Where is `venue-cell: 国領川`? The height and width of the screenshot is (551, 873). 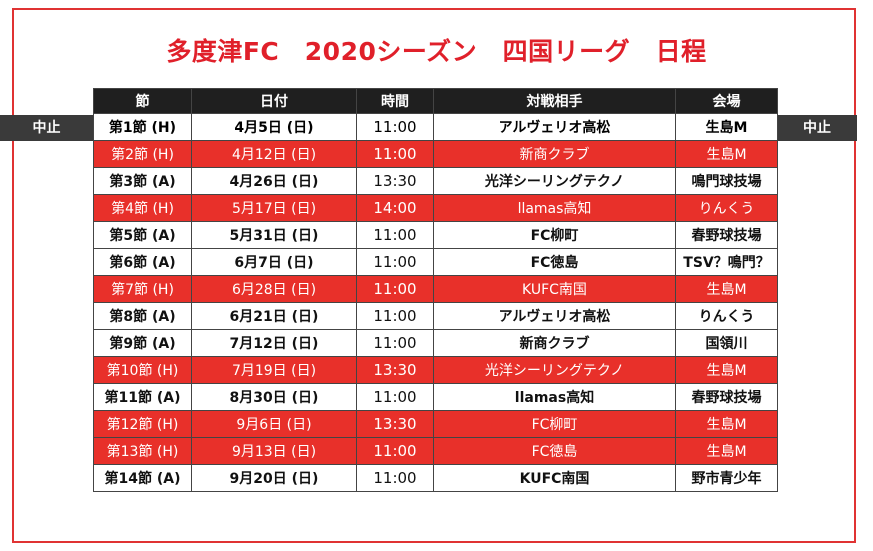
venue-cell: 国領川 is located at coordinates (726, 343).